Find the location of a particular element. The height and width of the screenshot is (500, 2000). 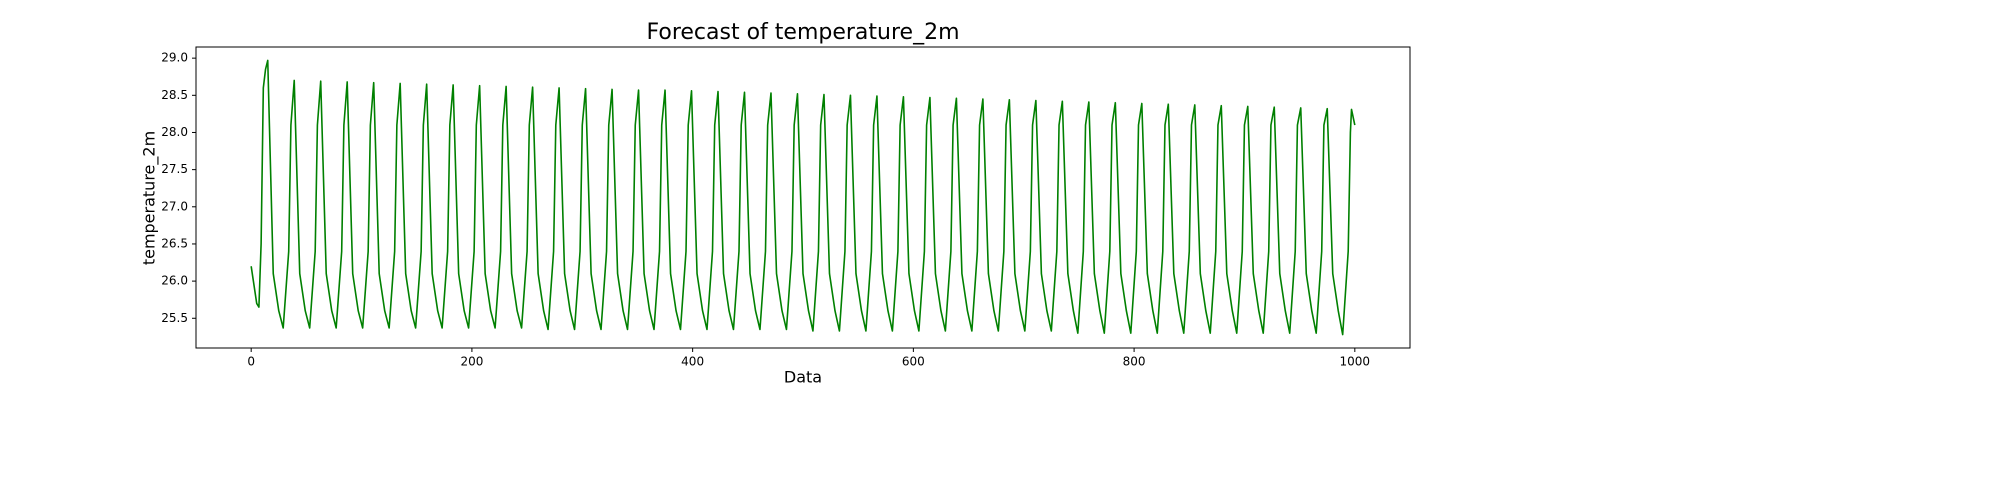

chart-title: Forecast of temperature_2m is located at coordinates (803, 32).